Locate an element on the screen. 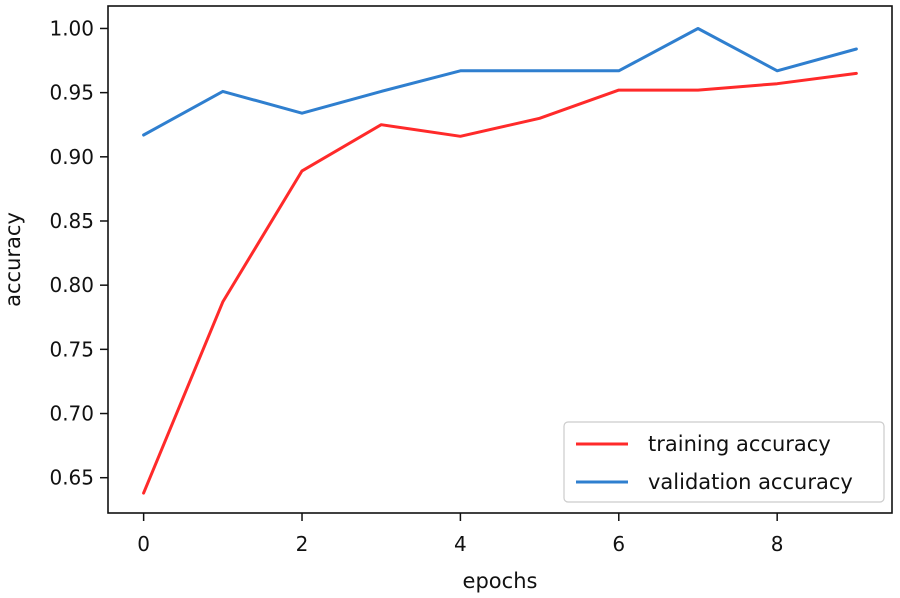 The width and height of the screenshot is (900, 598). y-axis-ticks: 0.65 0.70 0.75 0.80 0.85 0.90 0.95 1.00 is located at coordinates (78, 253).